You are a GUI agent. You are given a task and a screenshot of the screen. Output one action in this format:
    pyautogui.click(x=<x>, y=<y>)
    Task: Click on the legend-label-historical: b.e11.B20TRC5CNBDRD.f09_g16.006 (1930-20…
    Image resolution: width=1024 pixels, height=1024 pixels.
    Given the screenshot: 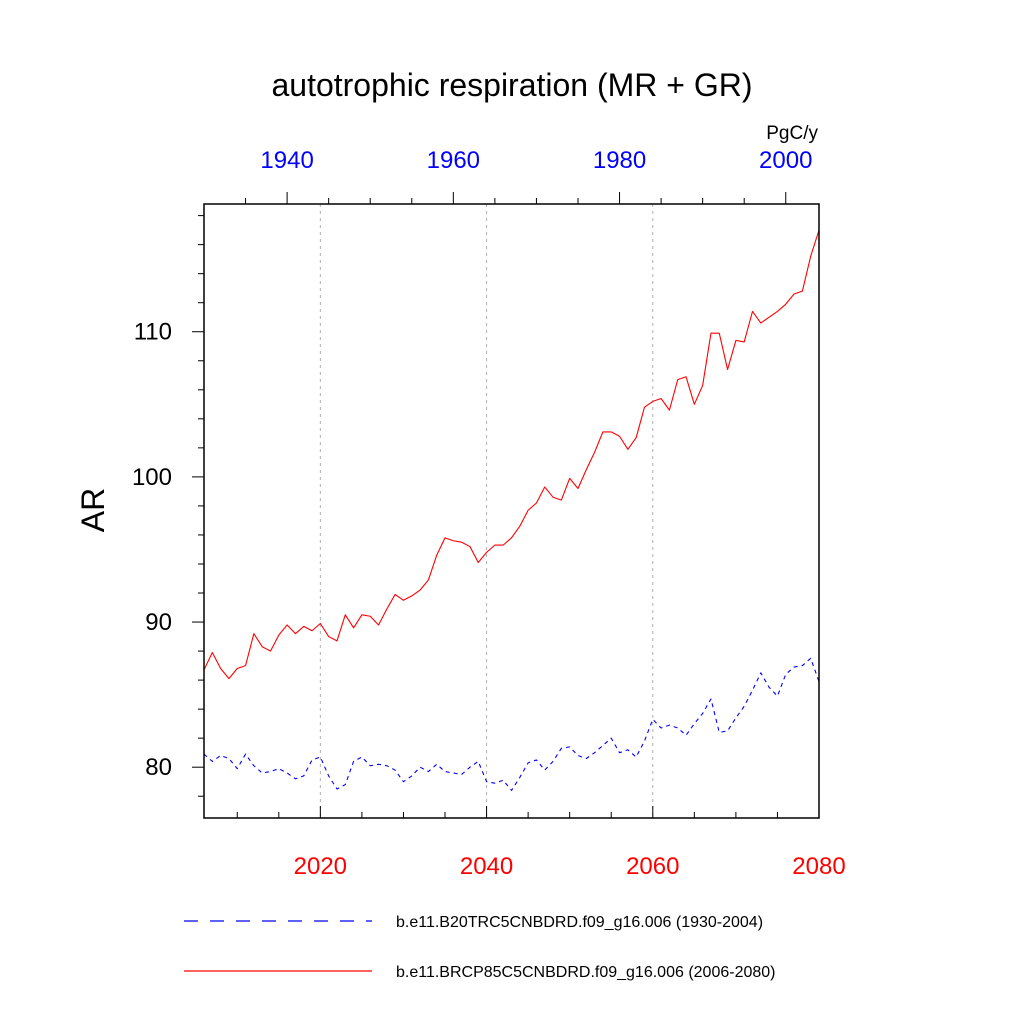 What is the action you would take?
    pyautogui.click(x=579, y=922)
    